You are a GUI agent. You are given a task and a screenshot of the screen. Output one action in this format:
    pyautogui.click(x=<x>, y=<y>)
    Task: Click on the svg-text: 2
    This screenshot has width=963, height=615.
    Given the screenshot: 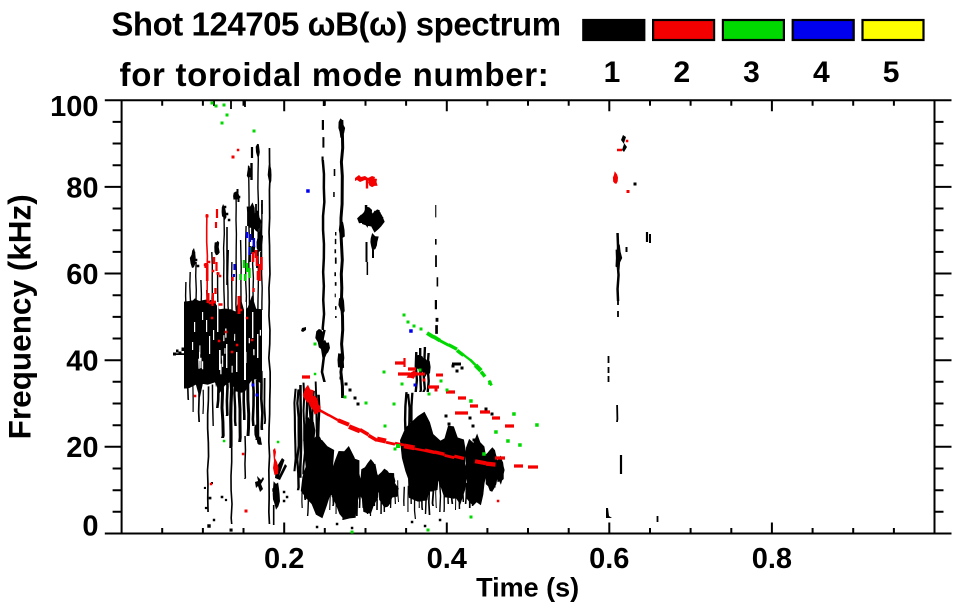 What is the action you would take?
    pyautogui.click(x=681, y=72)
    